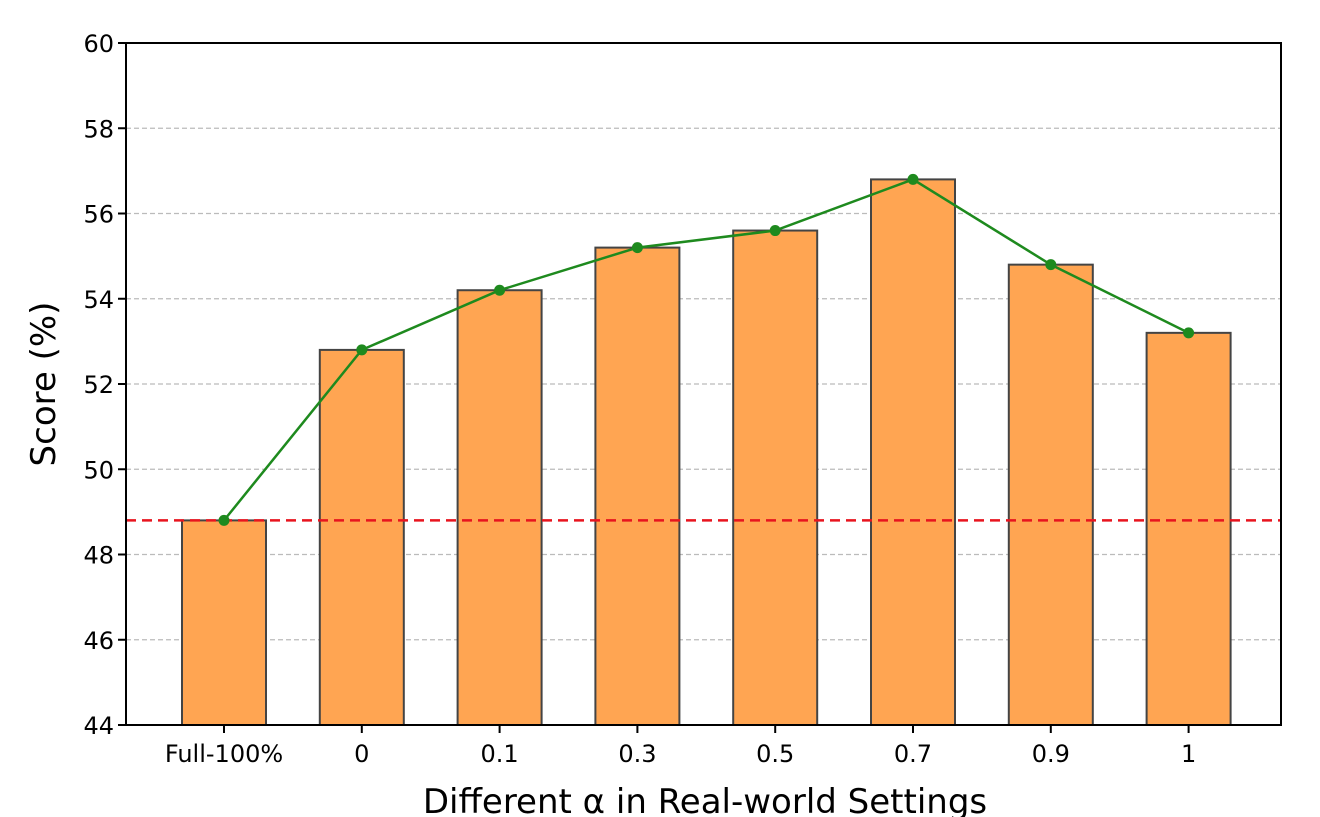 Image resolution: width=1320 pixels, height=817 pixels. Describe the element at coordinates (1188, 754) in the screenshot. I see `x-tick-label: 1` at that location.